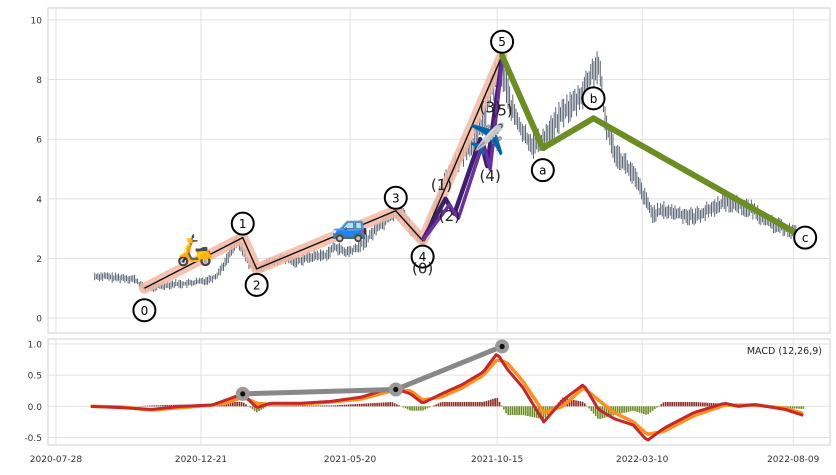 The width and height of the screenshot is (836, 475). Describe the element at coordinates (449, 216) in the screenshot. I see `sub-wave-label: (2)` at that location.